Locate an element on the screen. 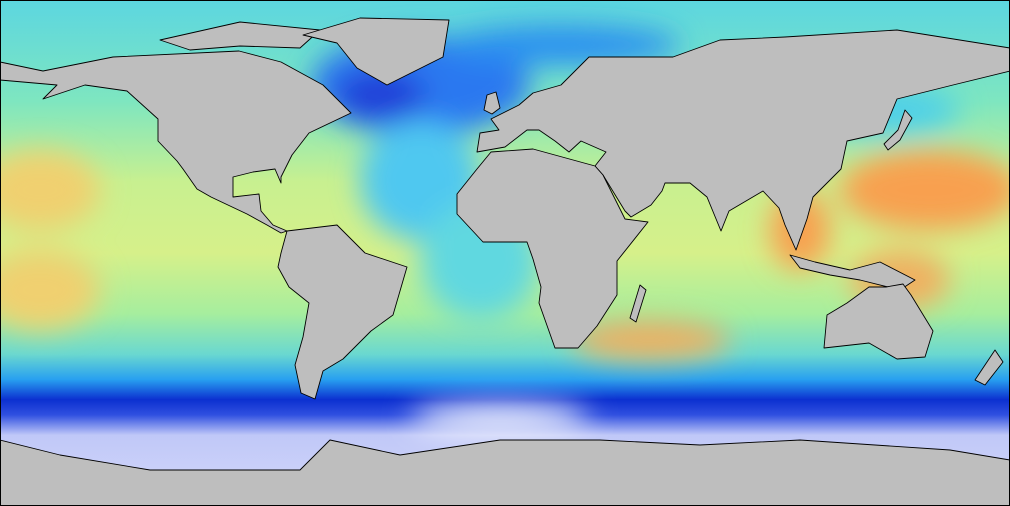 This screenshot has height=506, width=1010. arctic-islands is located at coordinates (240, 36).